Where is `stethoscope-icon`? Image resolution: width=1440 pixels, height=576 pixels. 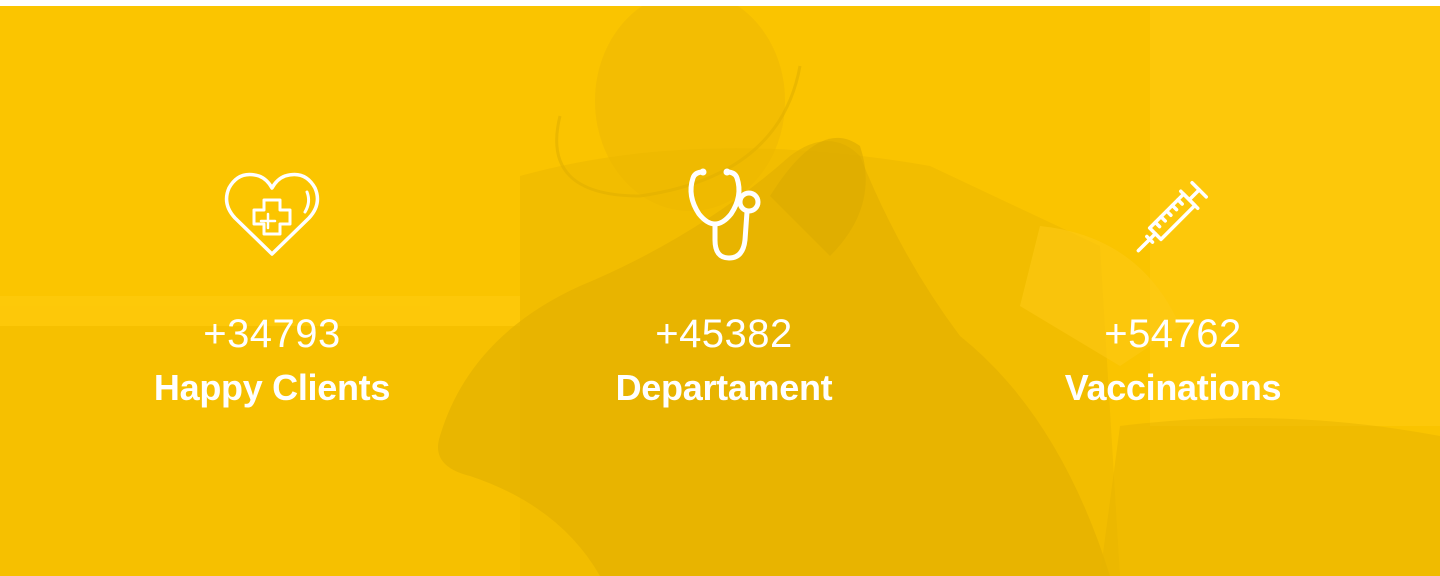 stethoscope-icon is located at coordinates (724, 214).